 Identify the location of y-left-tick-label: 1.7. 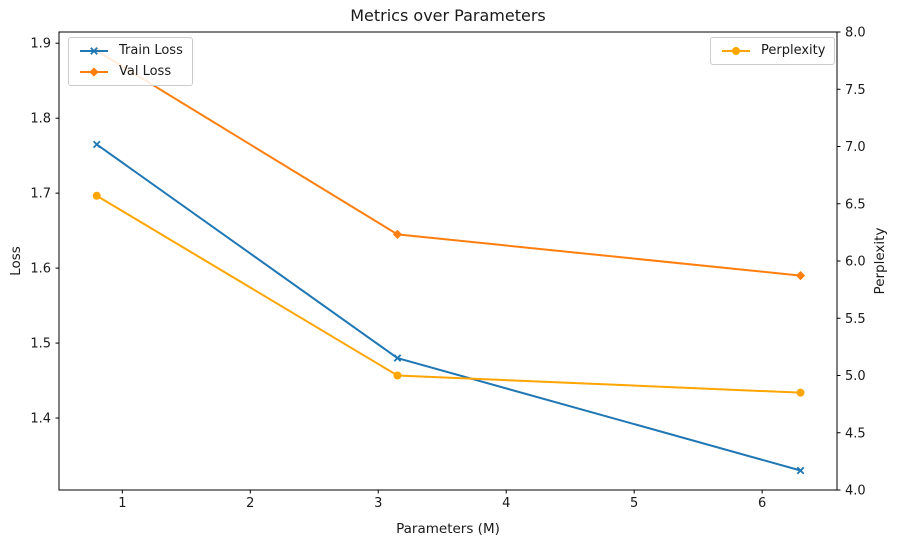
(40, 194).